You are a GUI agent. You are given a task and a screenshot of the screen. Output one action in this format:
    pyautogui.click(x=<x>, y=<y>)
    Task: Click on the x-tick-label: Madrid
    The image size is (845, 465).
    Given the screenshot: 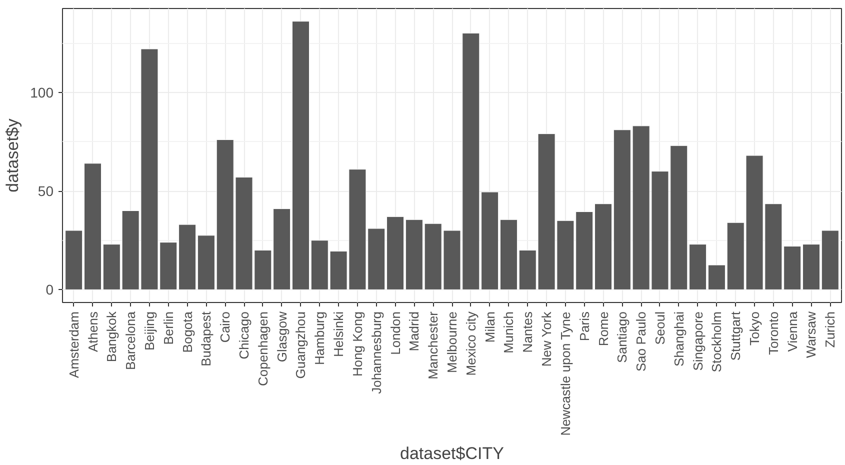 What is the action you would take?
    pyautogui.click(x=414, y=331)
    